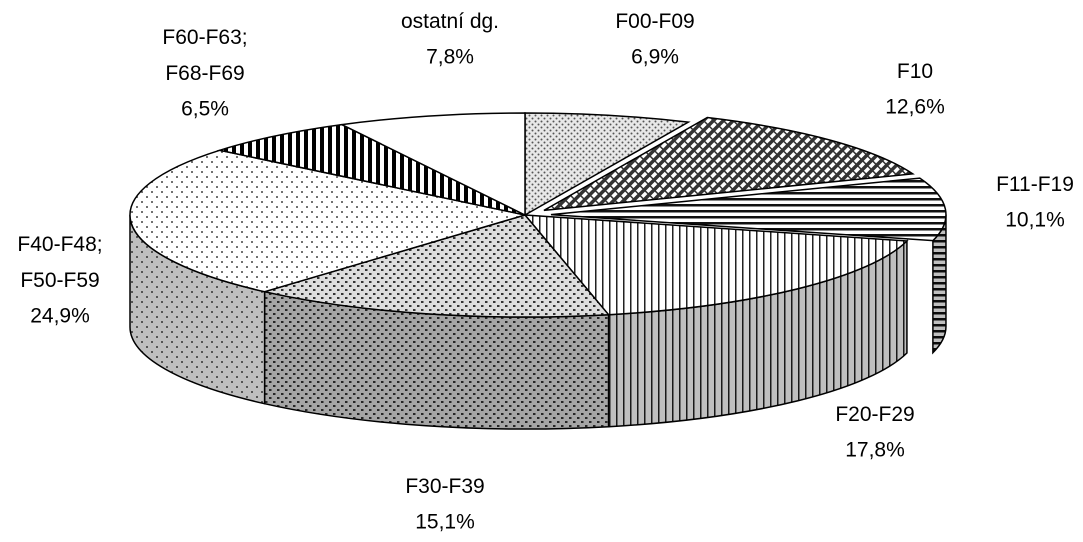  Describe the element at coordinates (655, 57) in the screenshot. I see `value-label: 6,9%` at that location.